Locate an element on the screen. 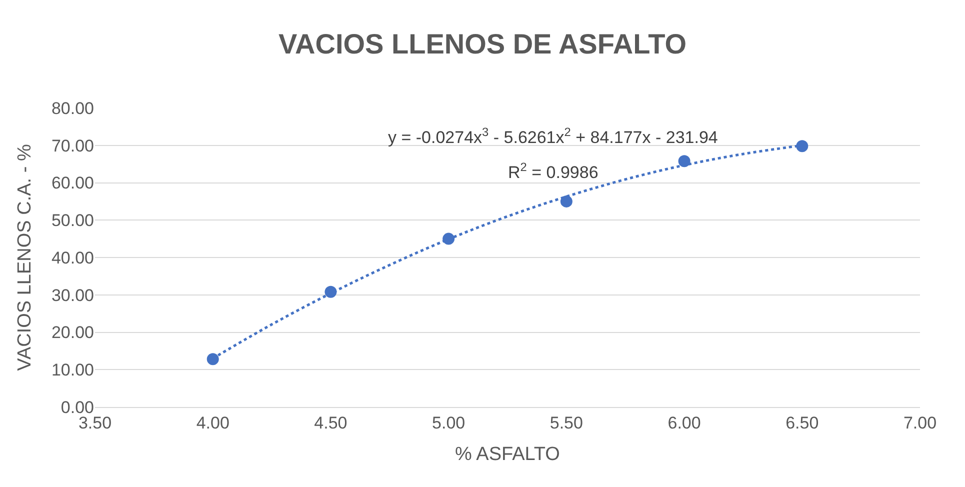  x-tick-label: 5.00 is located at coordinates (449, 422).